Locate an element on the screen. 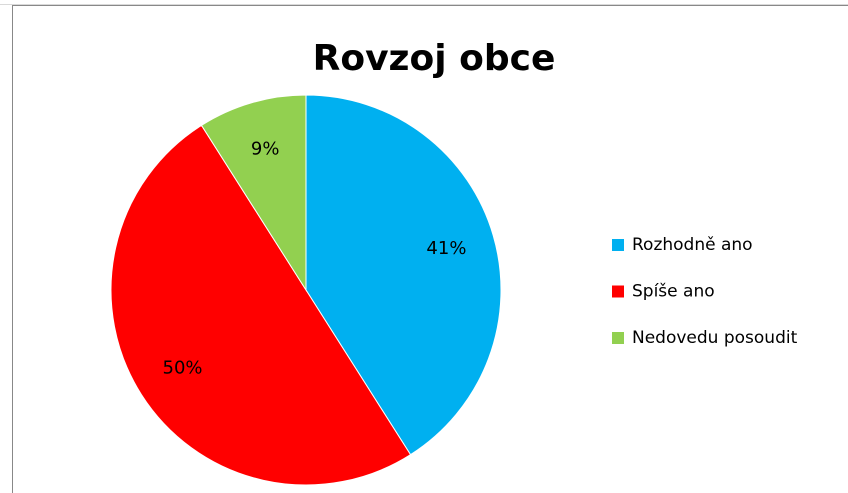 The height and width of the screenshot is (493, 848). legend-label: Nedovedu posoudit is located at coordinates (715, 338).